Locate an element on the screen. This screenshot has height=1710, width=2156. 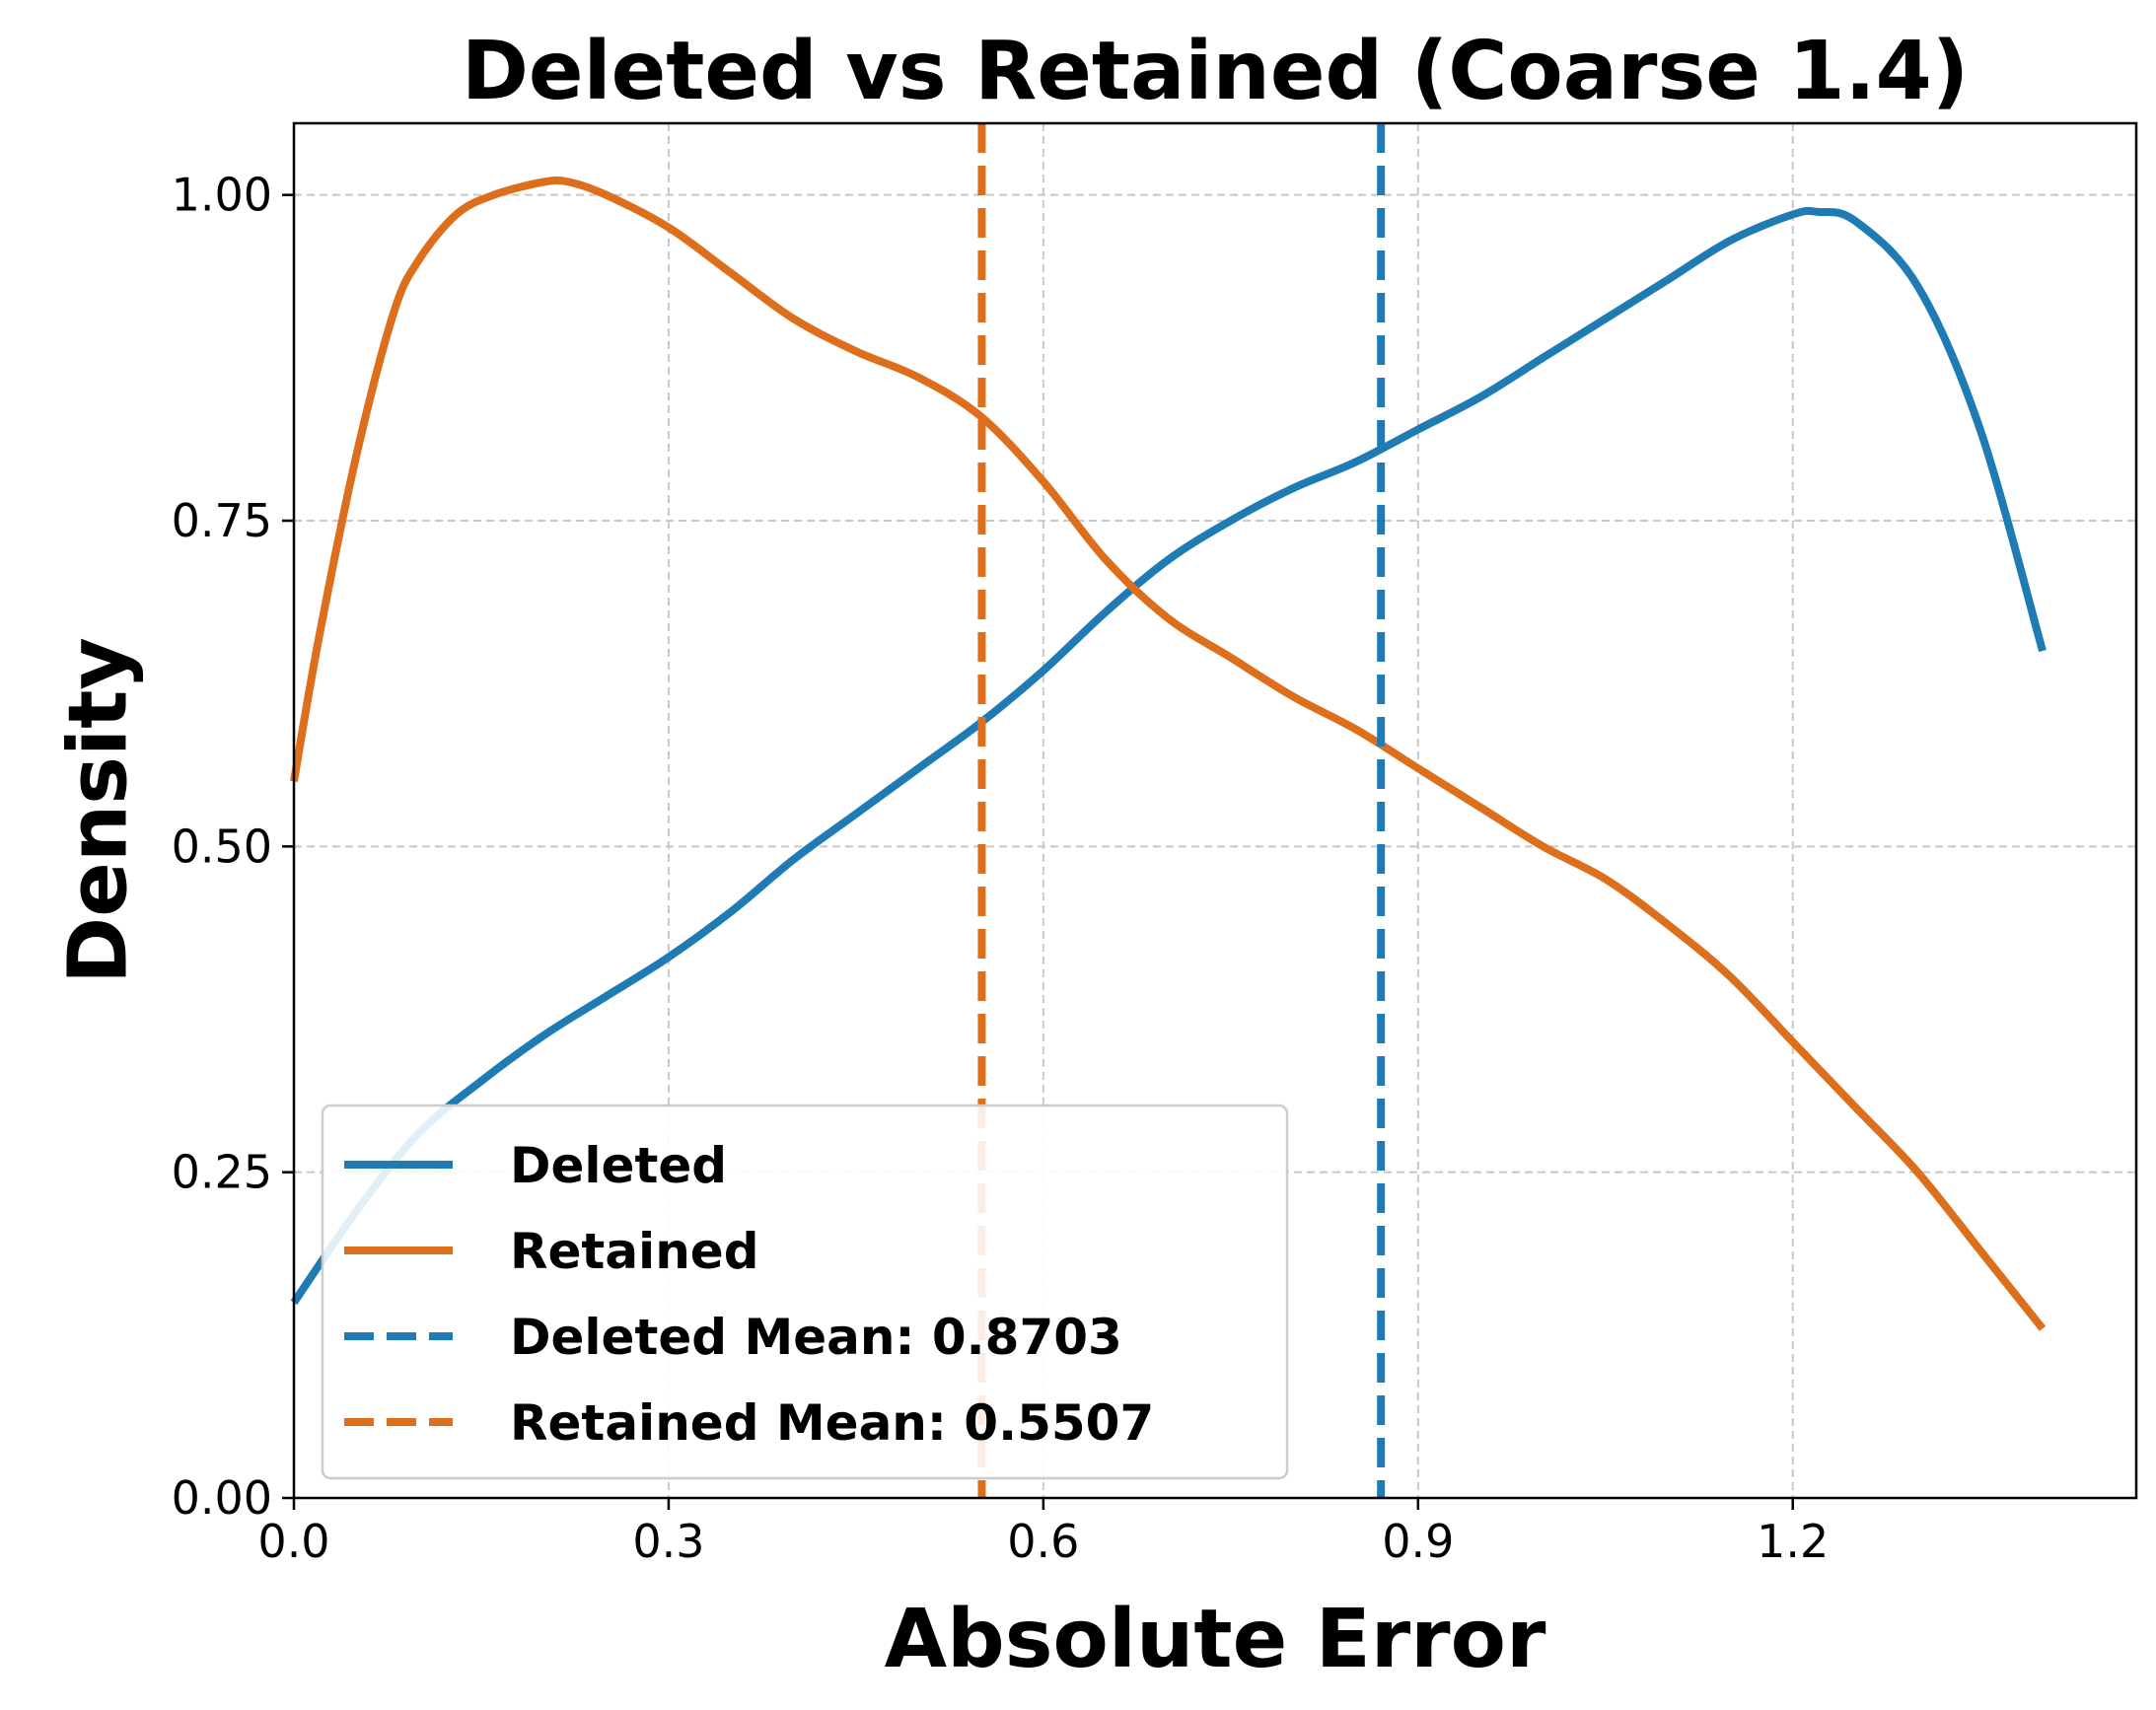
y-tick-label: 0.75 is located at coordinates (222, 520).